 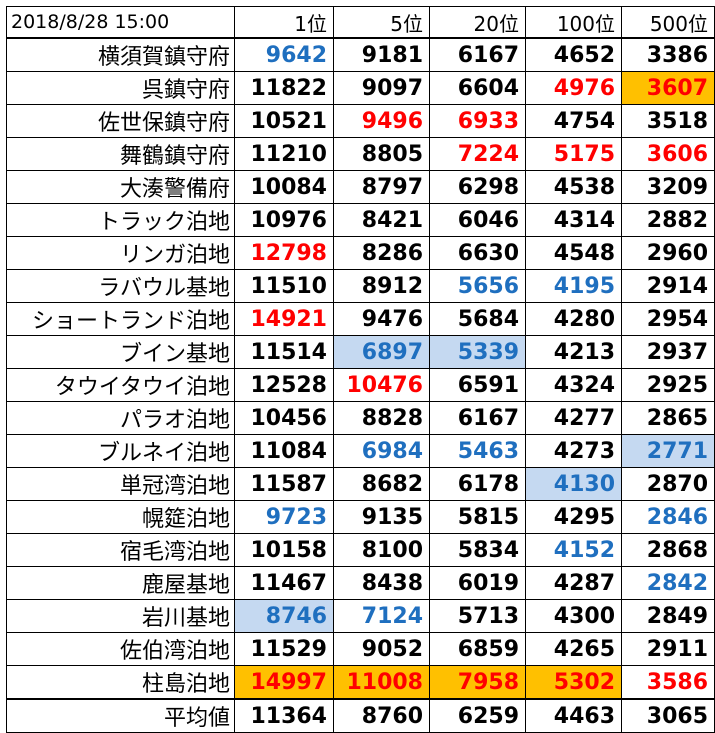 I want to click on score-cell: 8912, so click(x=381, y=286).